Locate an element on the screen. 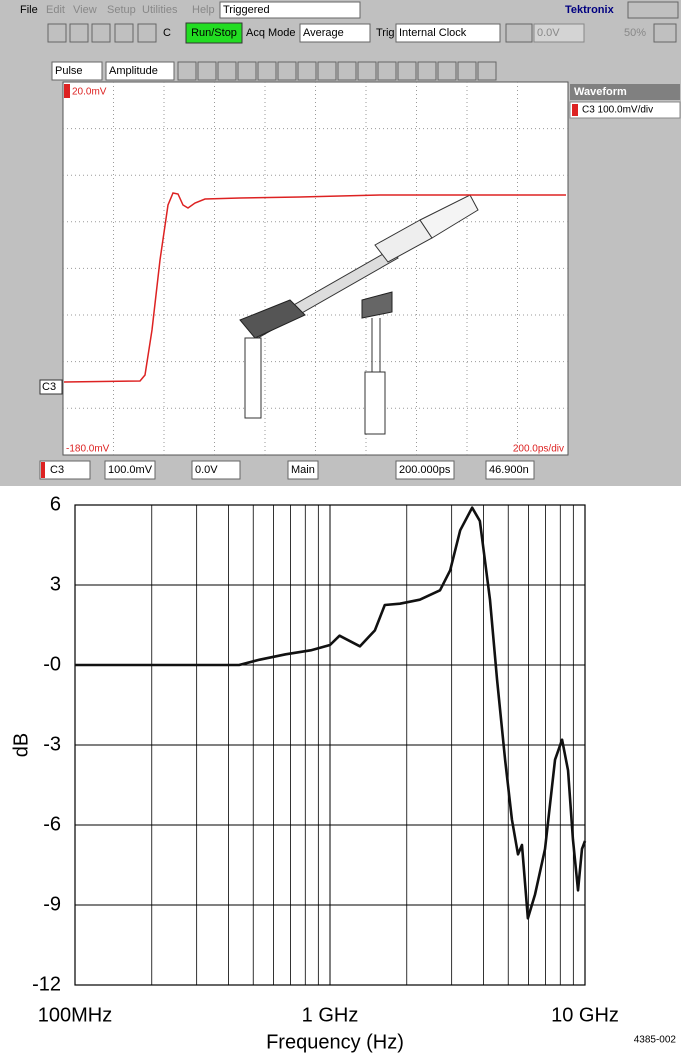  view: Main is located at coordinates (303, 470).